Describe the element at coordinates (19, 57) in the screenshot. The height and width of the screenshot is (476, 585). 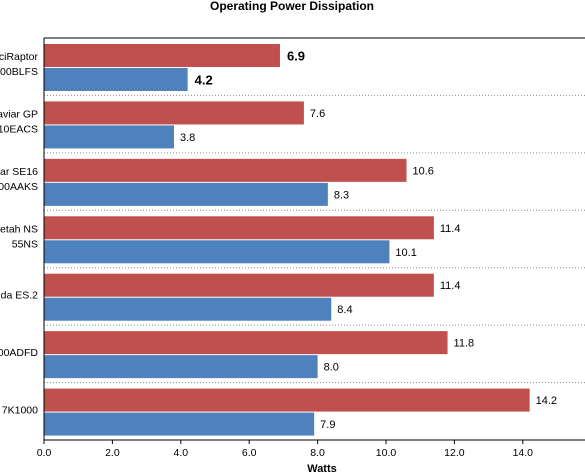
I see `category-label-0-line-1: ociRaptor` at that location.